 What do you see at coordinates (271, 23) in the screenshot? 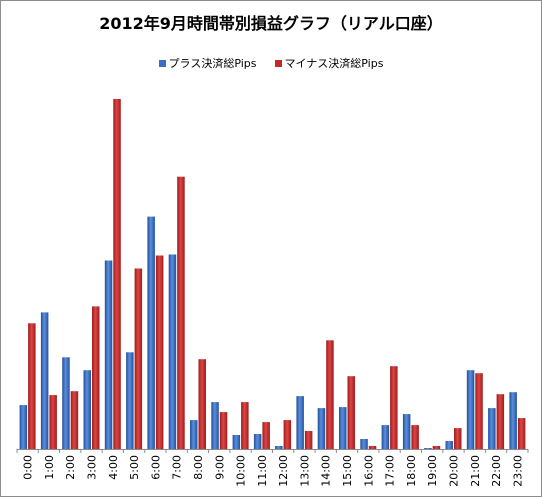
I see `chart-title: 2012年9月時間帯別損益グラフ（リアル口座）` at bounding box center [271, 23].